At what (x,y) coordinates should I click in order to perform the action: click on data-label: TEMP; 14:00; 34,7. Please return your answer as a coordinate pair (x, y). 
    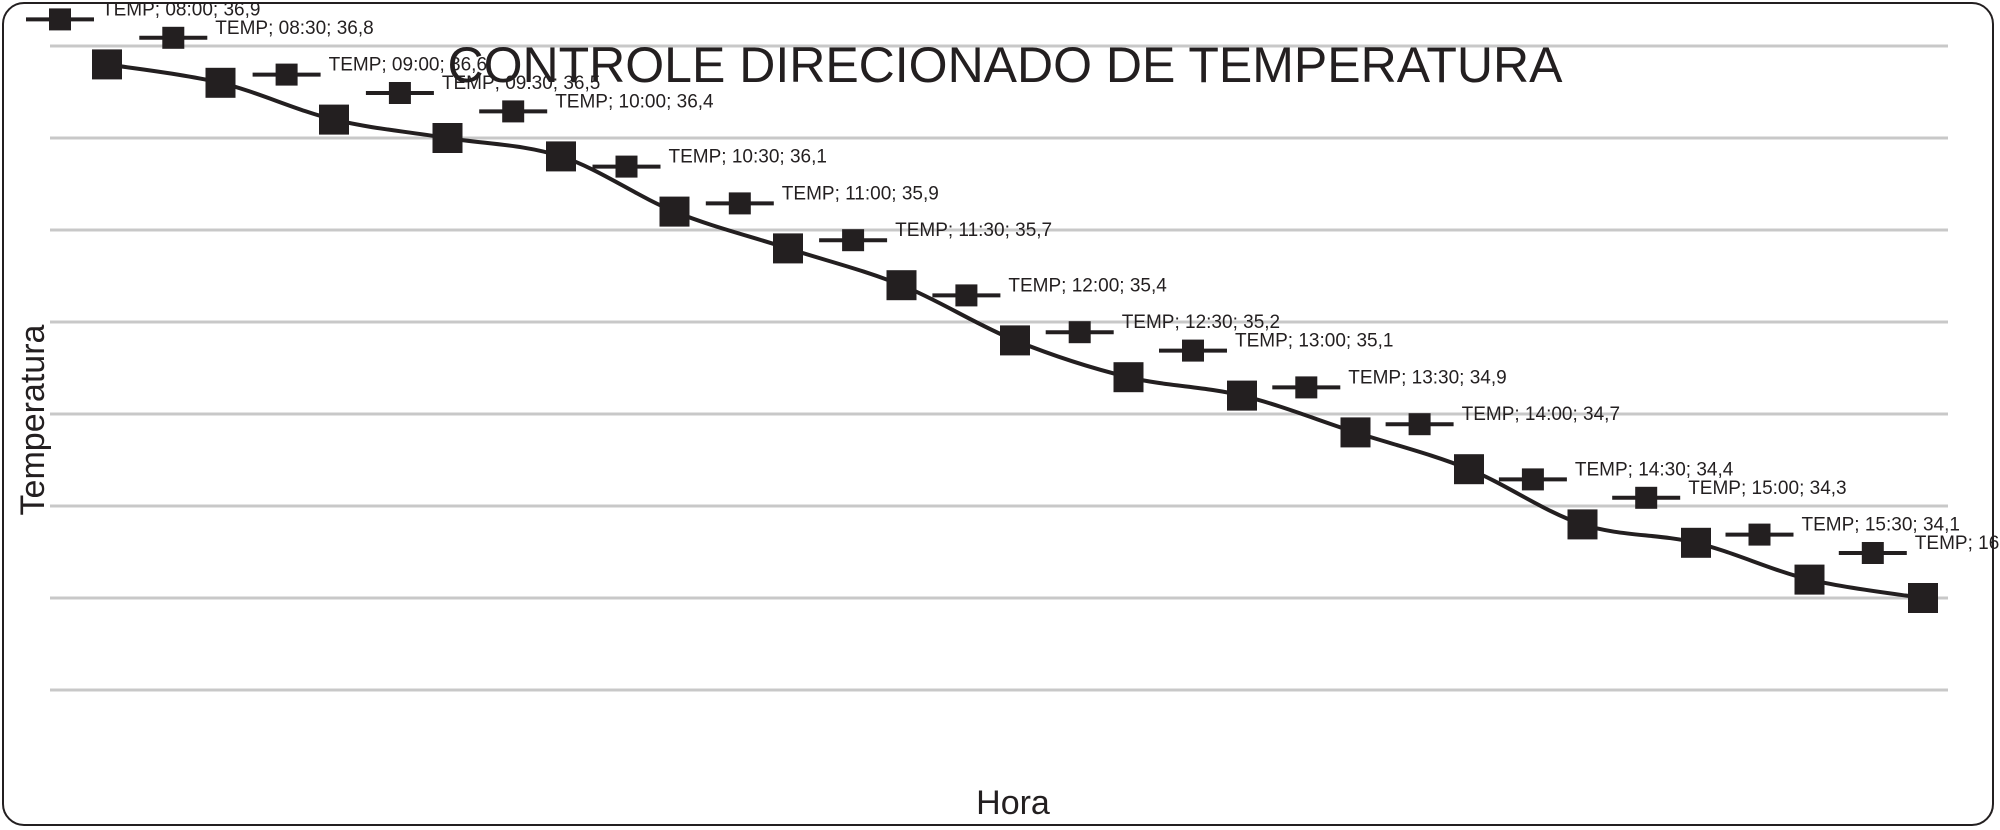
    Looking at the image, I should click on (1541, 414).